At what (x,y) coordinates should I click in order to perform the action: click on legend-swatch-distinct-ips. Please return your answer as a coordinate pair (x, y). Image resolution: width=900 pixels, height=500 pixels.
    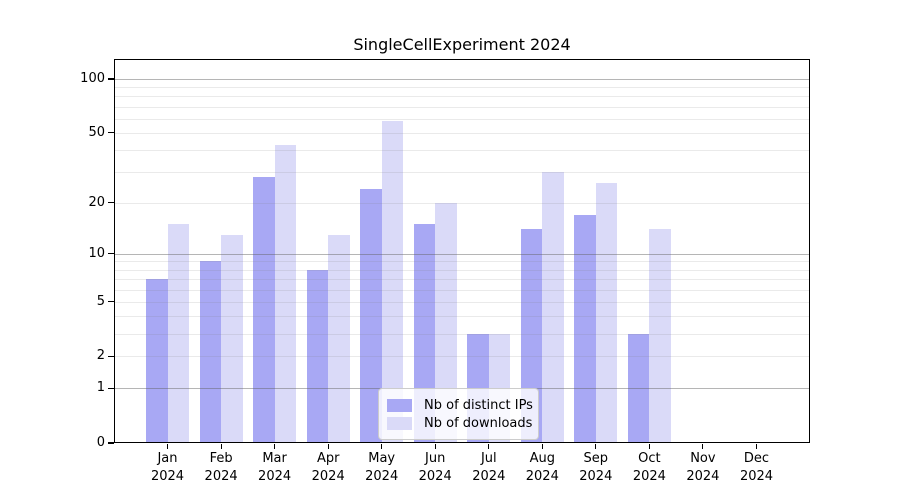
    Looking at the image, I should click on (399, 405).